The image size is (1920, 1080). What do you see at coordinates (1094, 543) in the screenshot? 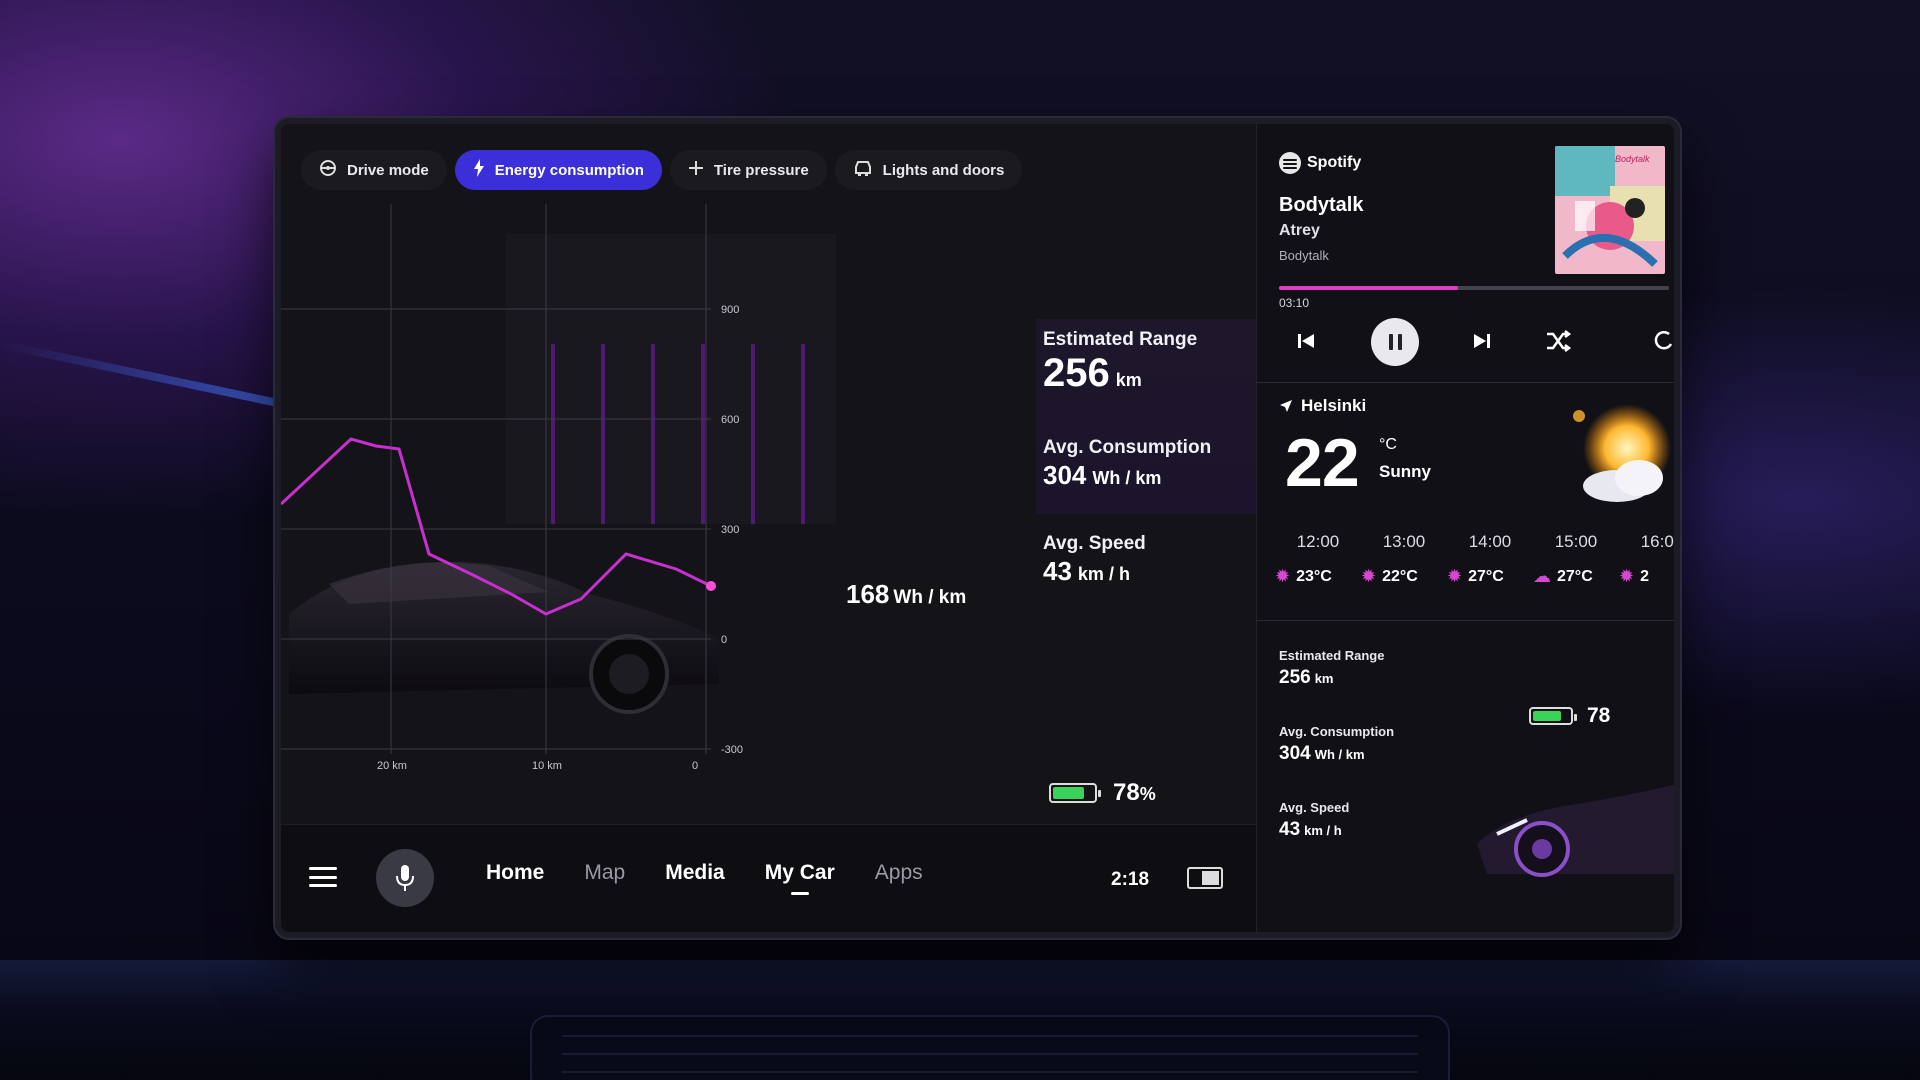
I see `avg-speed-label: Avg. Speed` at bounding box center [1094, 543].